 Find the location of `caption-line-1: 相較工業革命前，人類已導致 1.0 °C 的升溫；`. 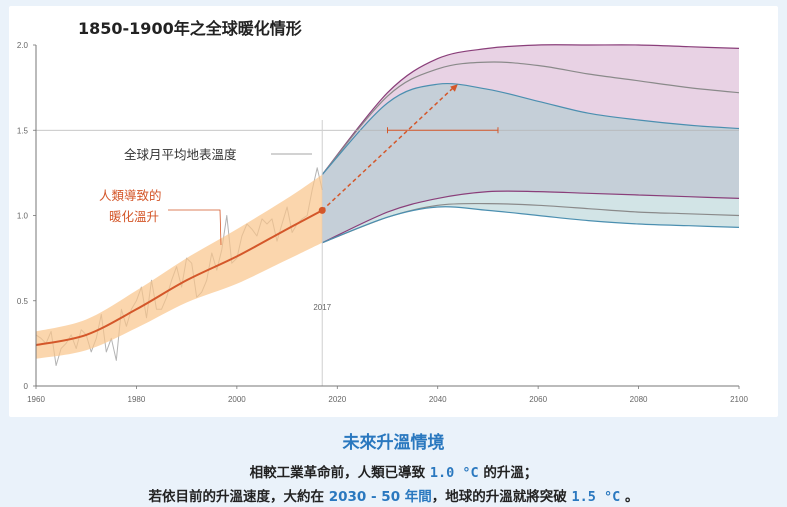

caption-line-1: 相較工業革命前，人類已導致 1.0 °C 的升溫； is located at coordinates (393, 471).